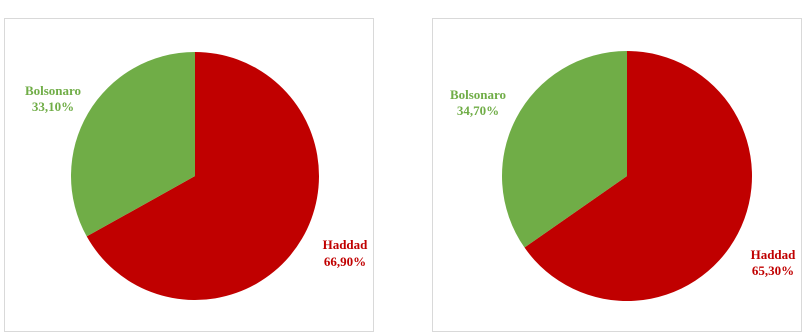 The image size is (806, 334). Describe the element at coordinates (53, 106) in the screenshot. I see `slice-value-bolsonaro: 33,10%` at that location.